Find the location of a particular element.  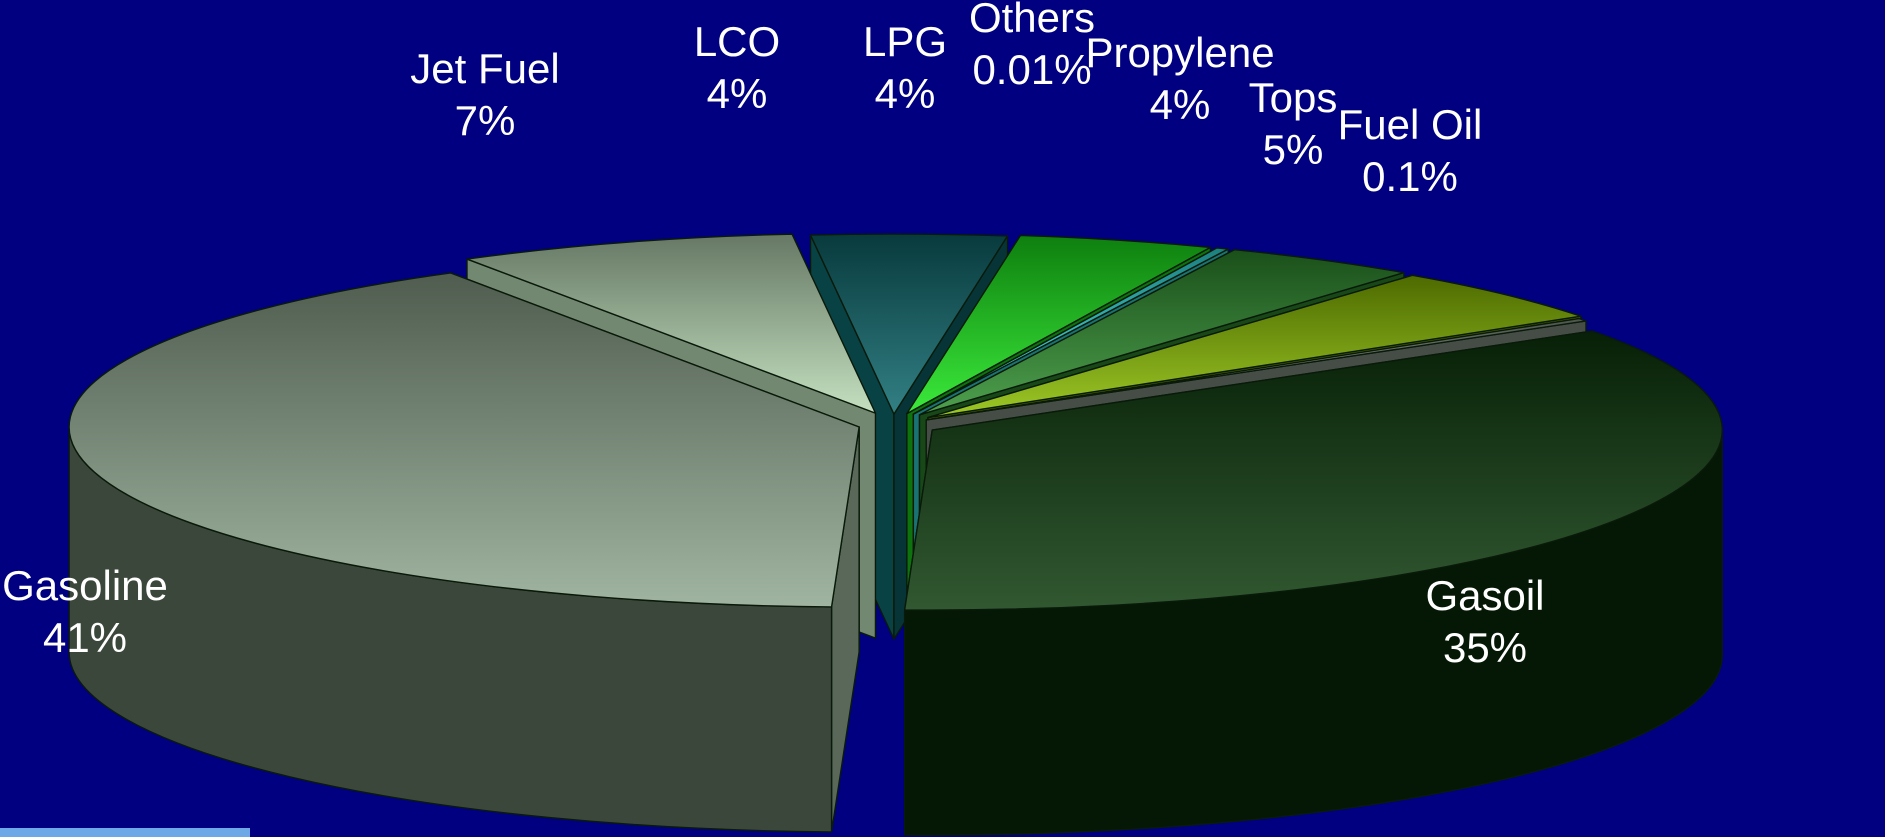

slice-label-lpg: LPG 4% is located at coordinates (905, 67).